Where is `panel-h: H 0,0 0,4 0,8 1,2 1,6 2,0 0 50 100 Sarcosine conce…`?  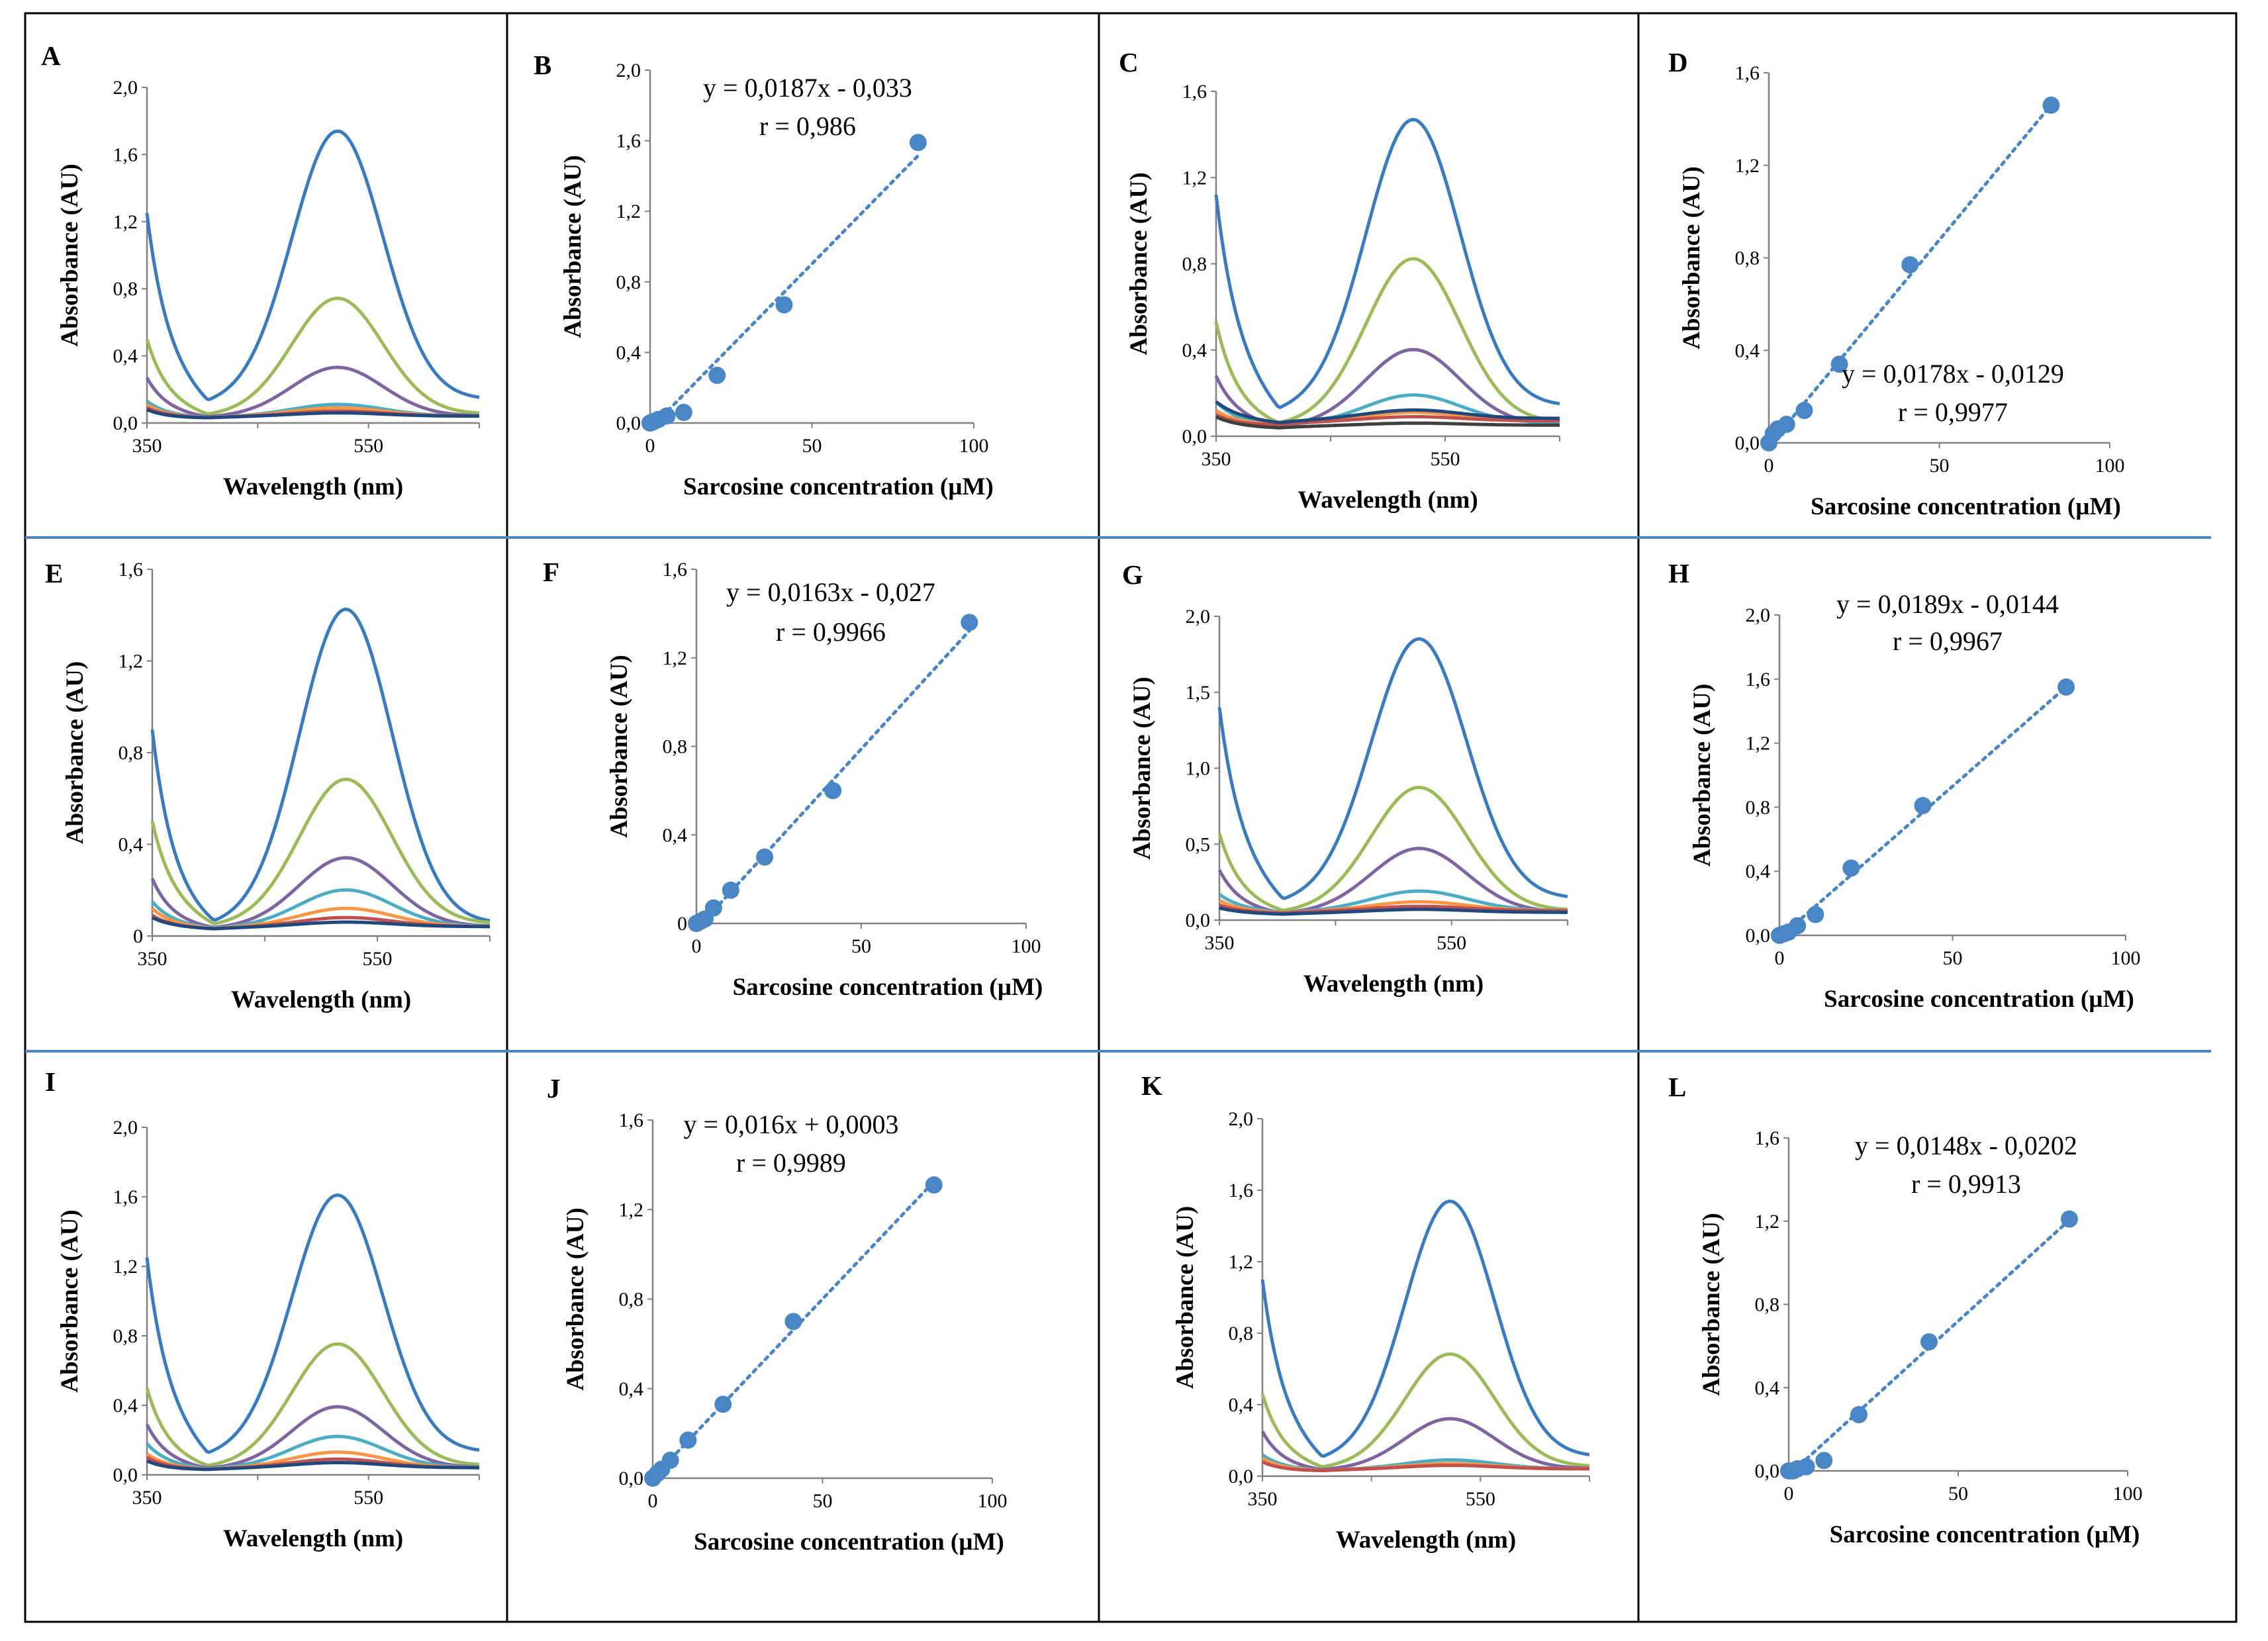 panel-h: H 0,0 0,4 0,8 1,2 1,6 2,0 0 50 100 Sarcosine conce… is located at coordinates (1904, 785).